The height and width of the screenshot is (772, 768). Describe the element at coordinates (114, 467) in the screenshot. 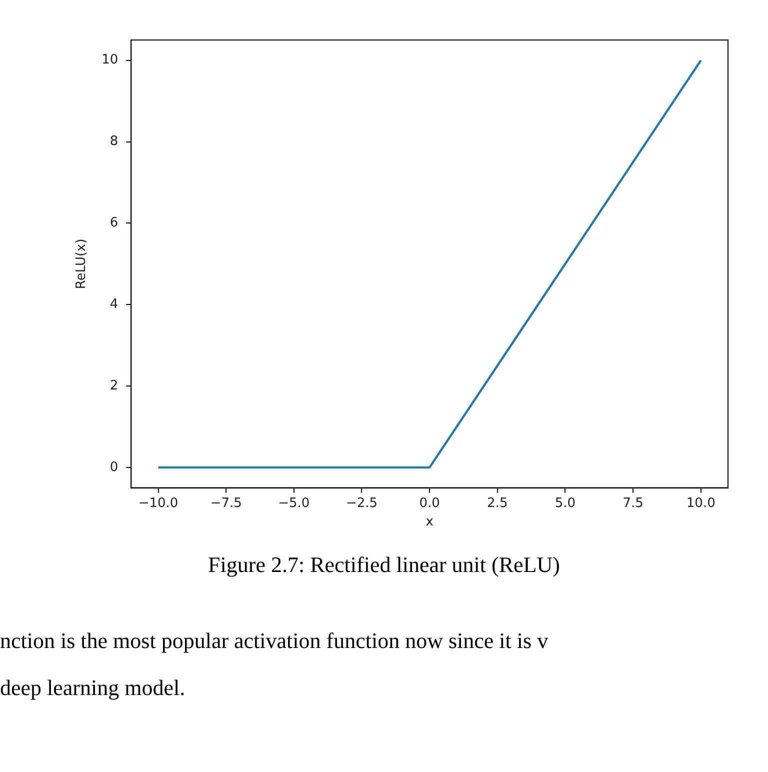

I see `y-tick-label: 0` at that location.